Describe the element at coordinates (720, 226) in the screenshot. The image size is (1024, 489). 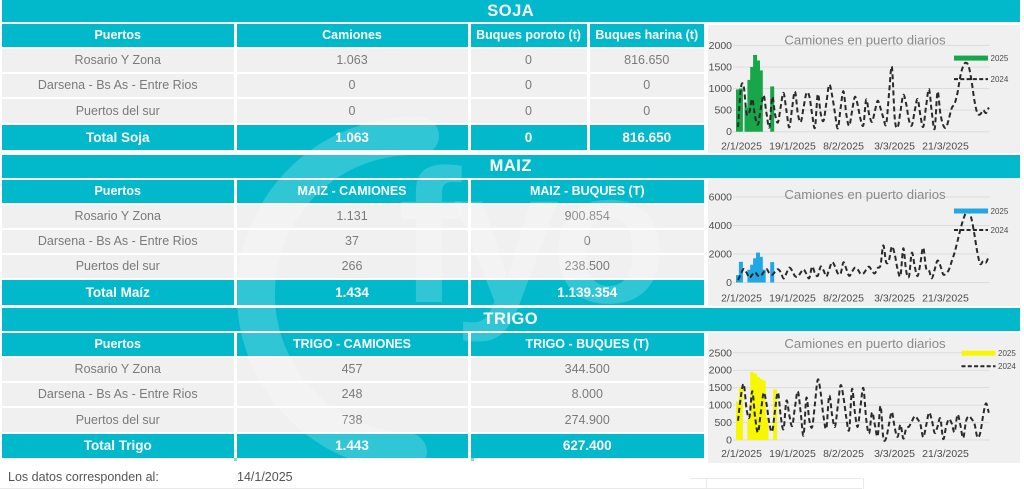
I see `svg-text: 4000` at that location.